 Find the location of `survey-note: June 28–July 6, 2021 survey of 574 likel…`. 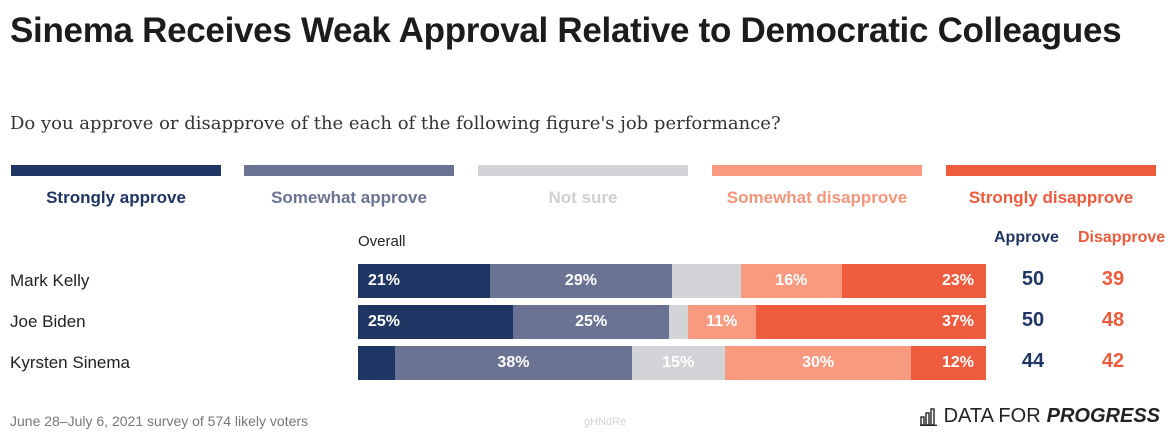

survey-note: June 28–July 6, 2021 survey of 574 likel… is located at coordinates (159, 421).